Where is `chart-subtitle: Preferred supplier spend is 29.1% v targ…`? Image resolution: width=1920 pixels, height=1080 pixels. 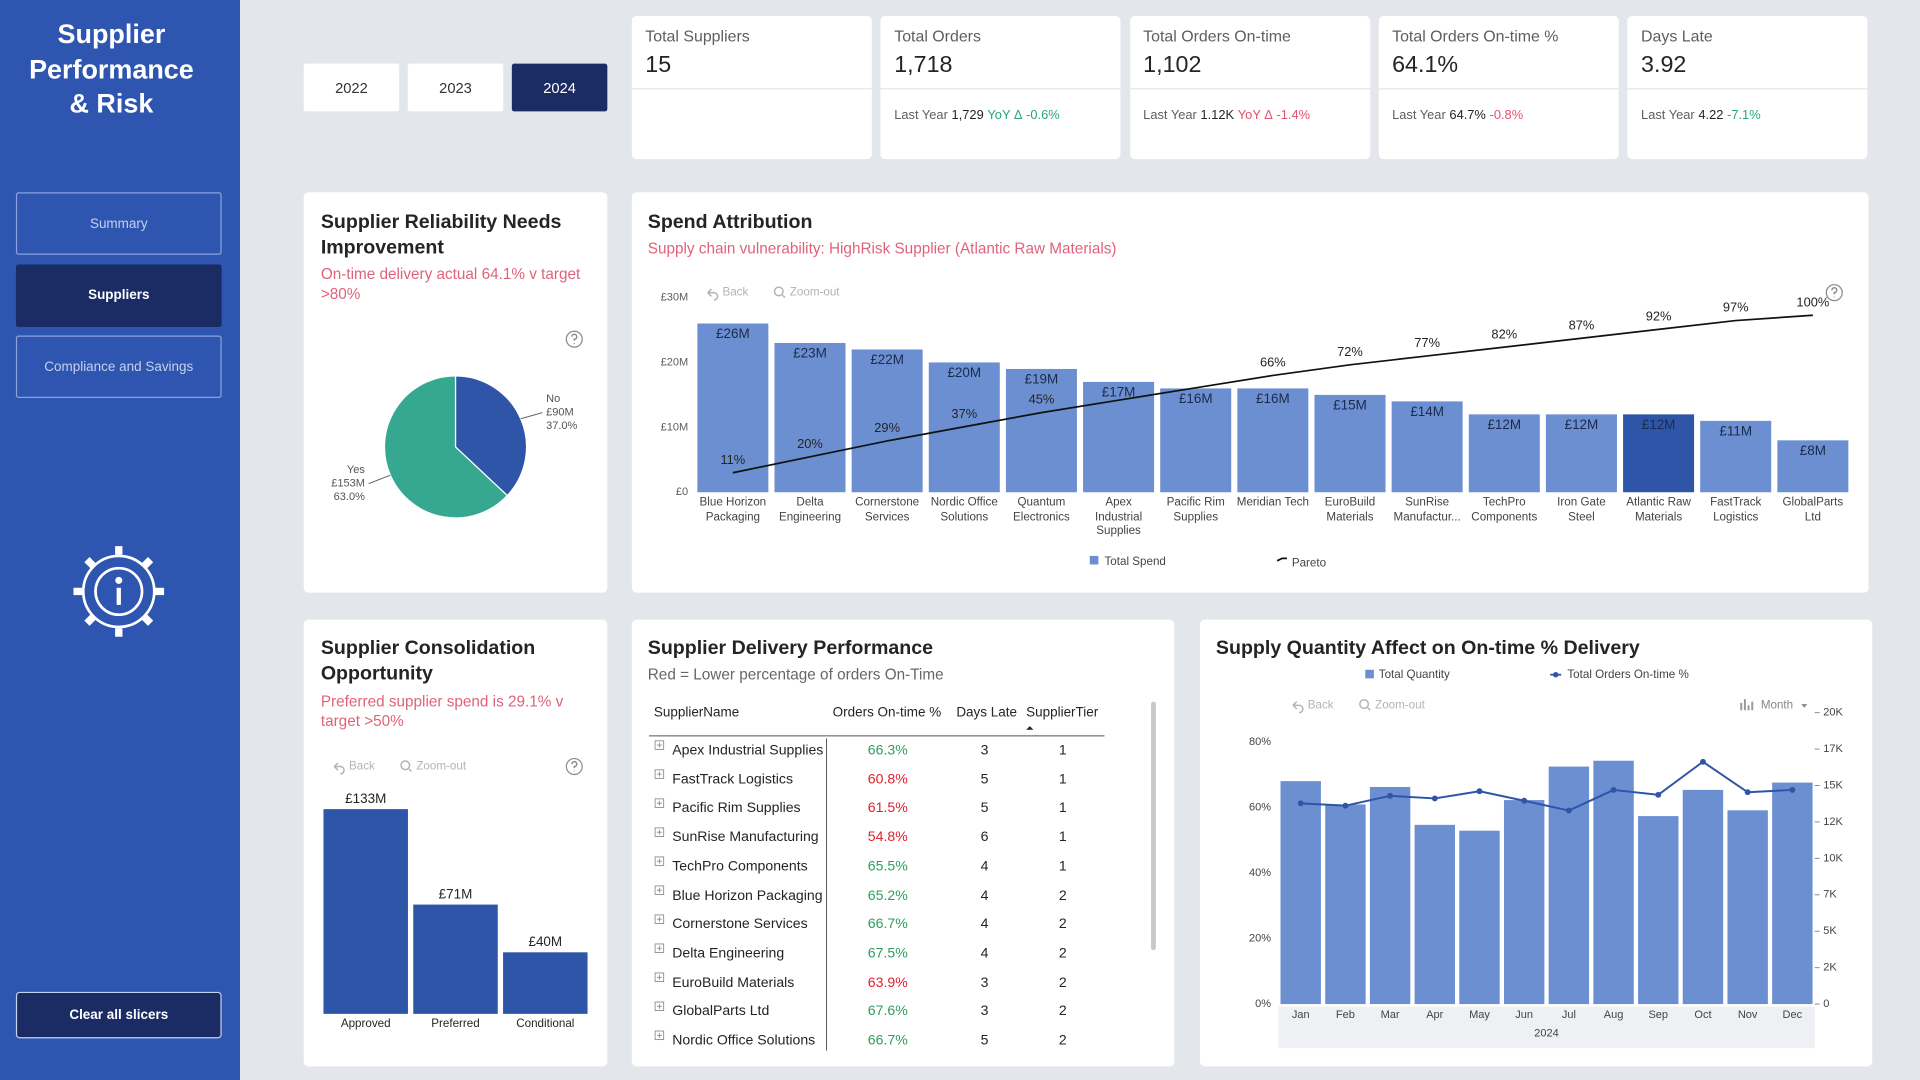 chart-subtitle: Preferred supplier spend is 29.1% v targ… is located at coordinates (442, 711).